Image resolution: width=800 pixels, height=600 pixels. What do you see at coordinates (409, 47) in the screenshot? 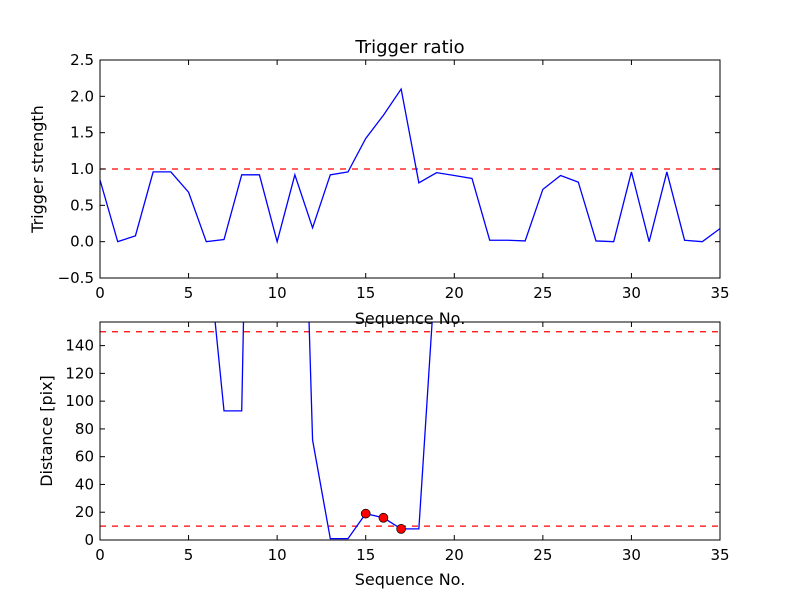
I see `chart-title: Trigger ratio` at bounding box center [409, 47].